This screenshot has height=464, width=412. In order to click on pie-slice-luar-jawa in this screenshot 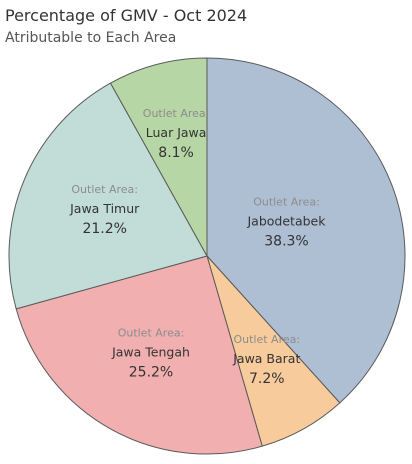, I will do `click(158, 157)`.